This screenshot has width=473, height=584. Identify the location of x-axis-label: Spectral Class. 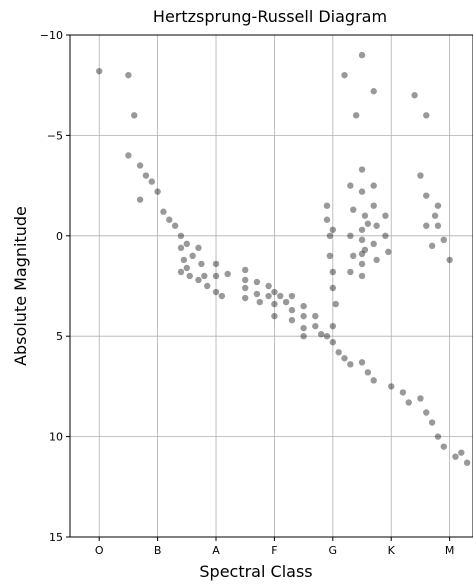
(255, 571).